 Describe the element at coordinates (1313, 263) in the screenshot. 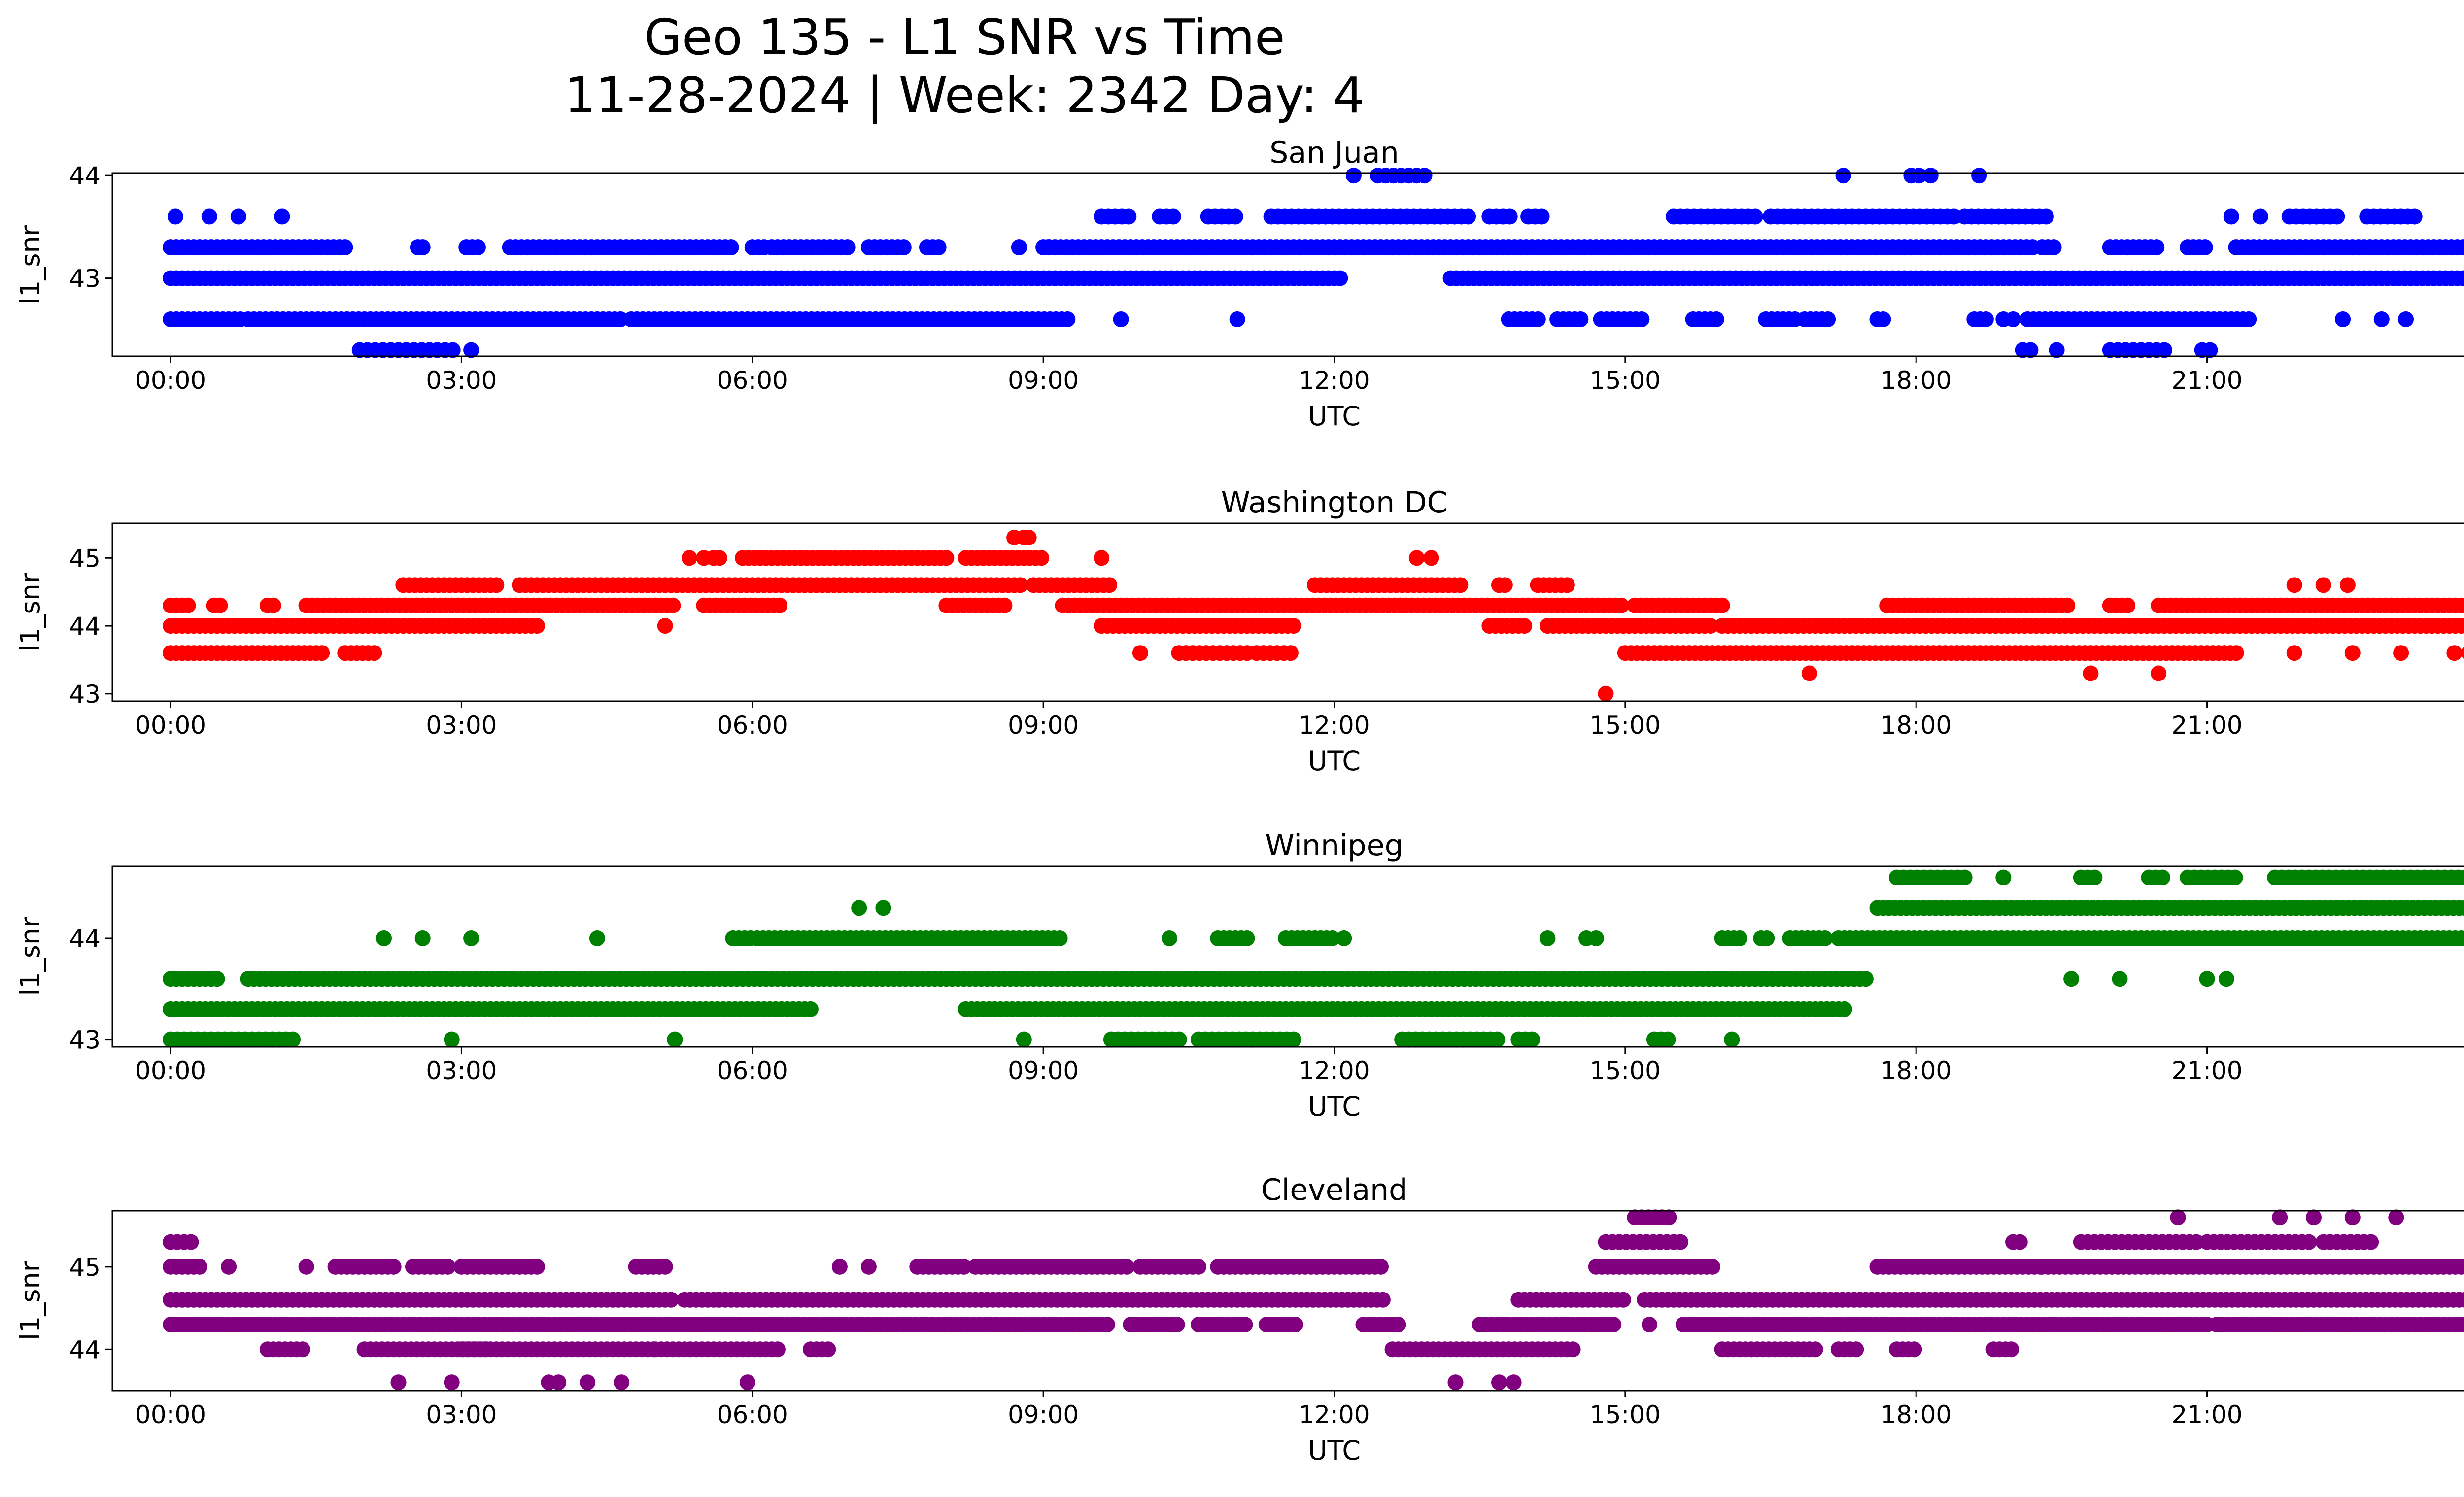

I see `data-points-san-juan` at that location.